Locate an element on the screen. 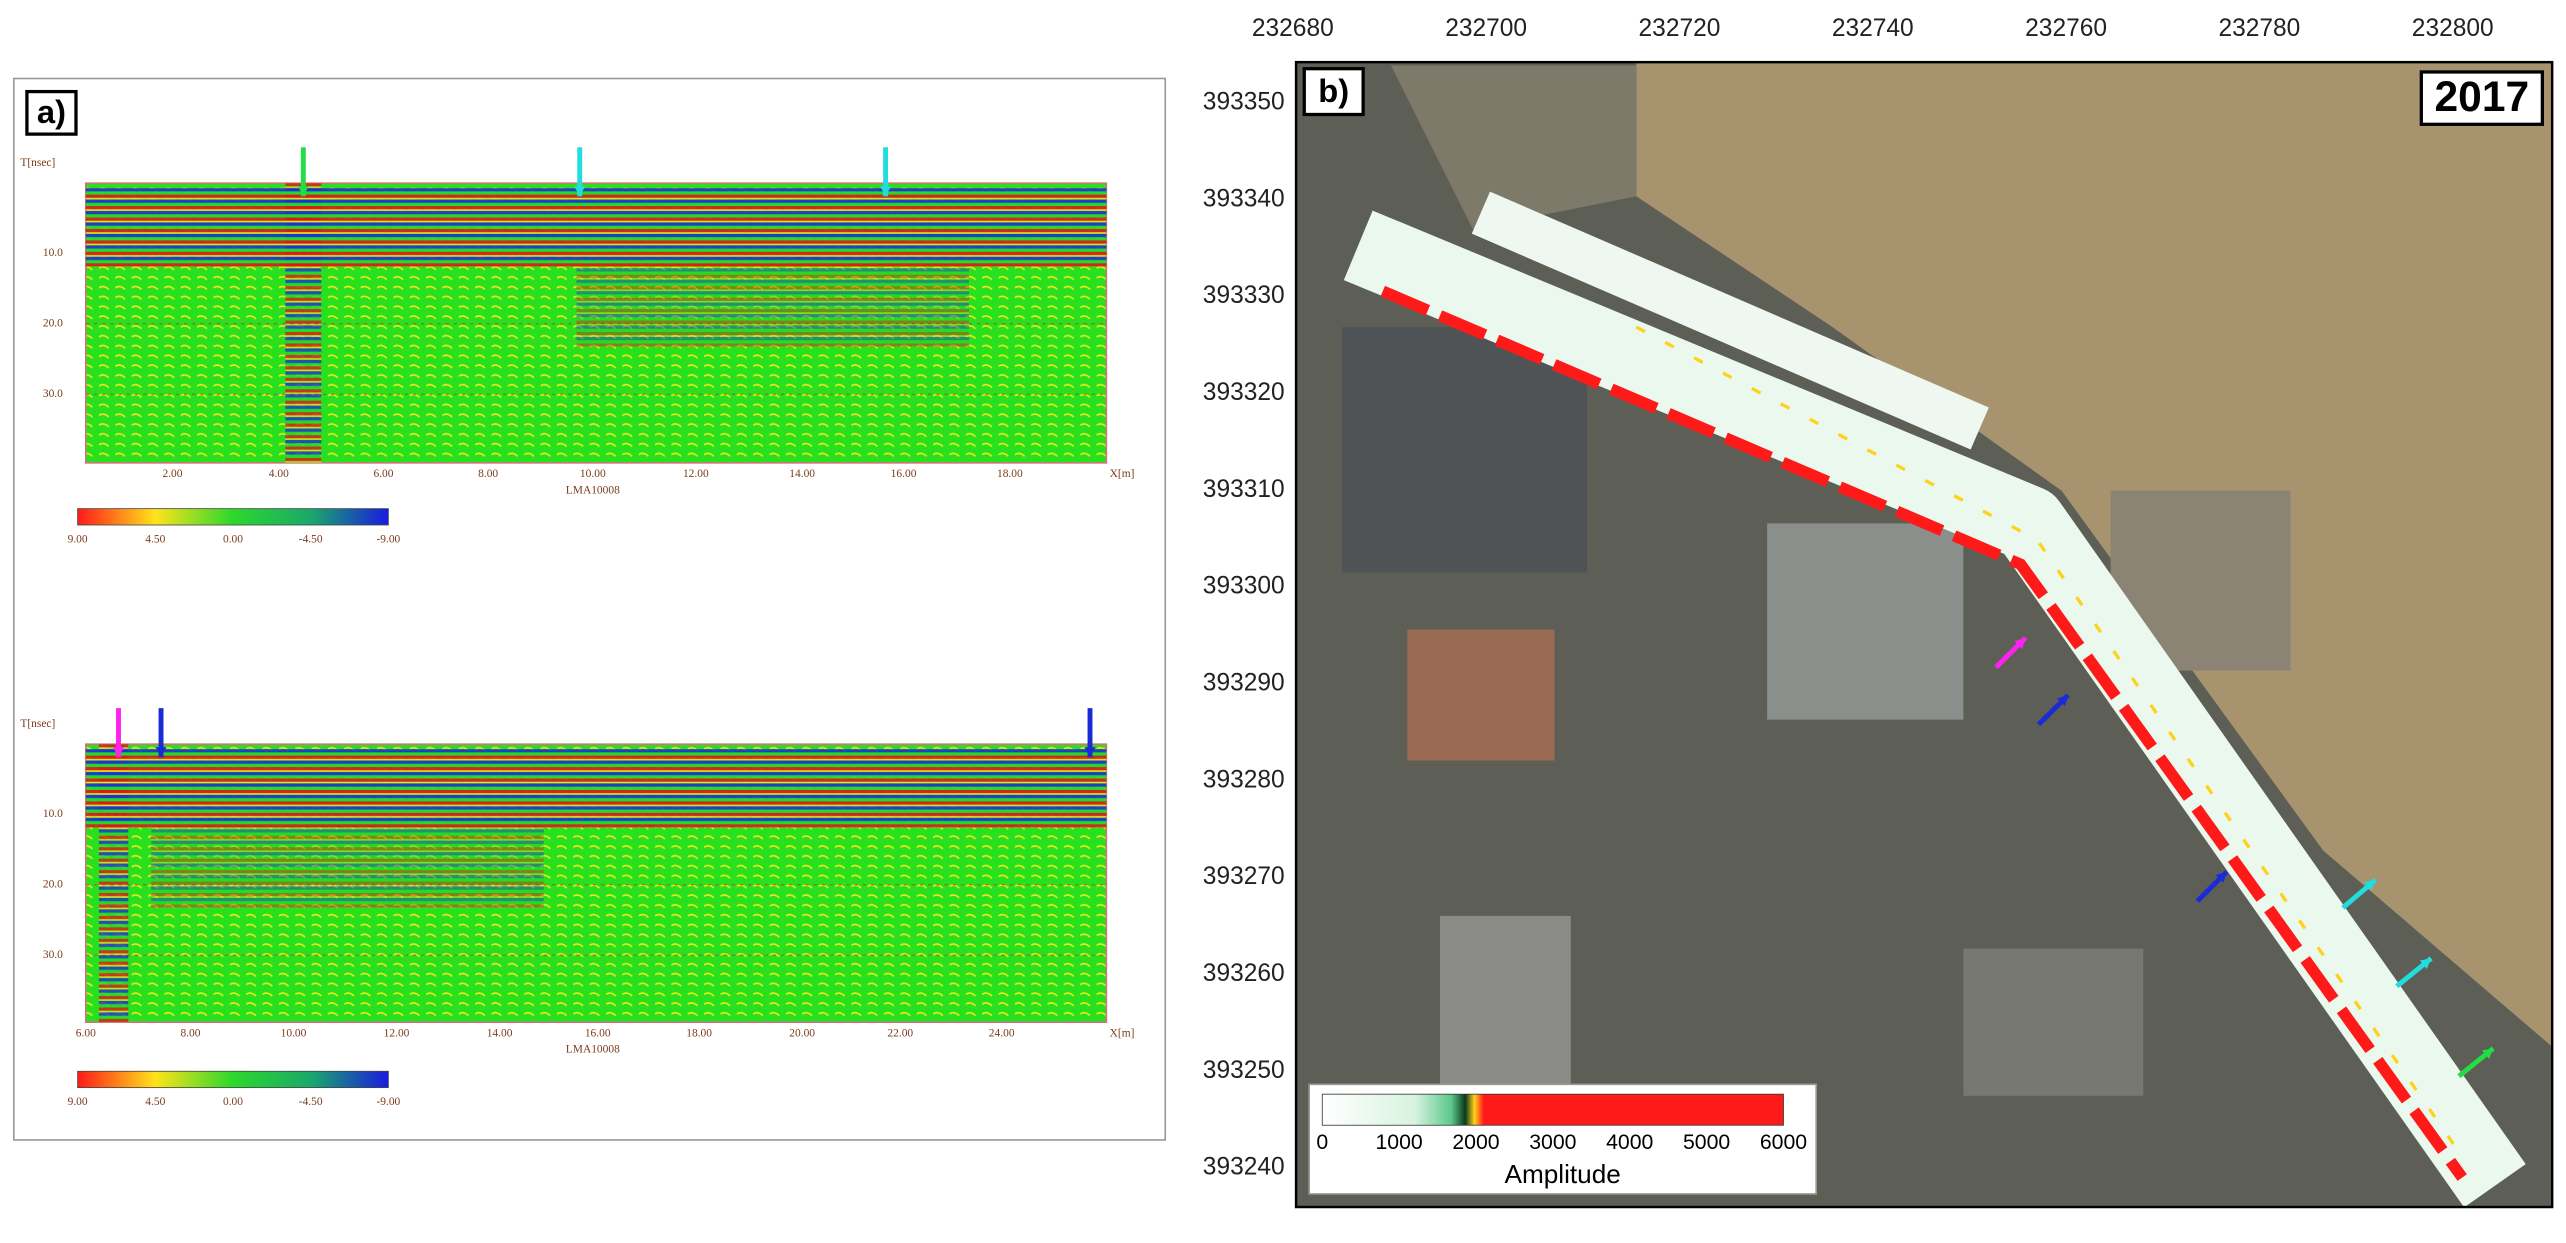 Image resolution: width=2566 pixels, height=1243 pixels. y-tick-label: 393250 is located at coordinates (1244, 1070).